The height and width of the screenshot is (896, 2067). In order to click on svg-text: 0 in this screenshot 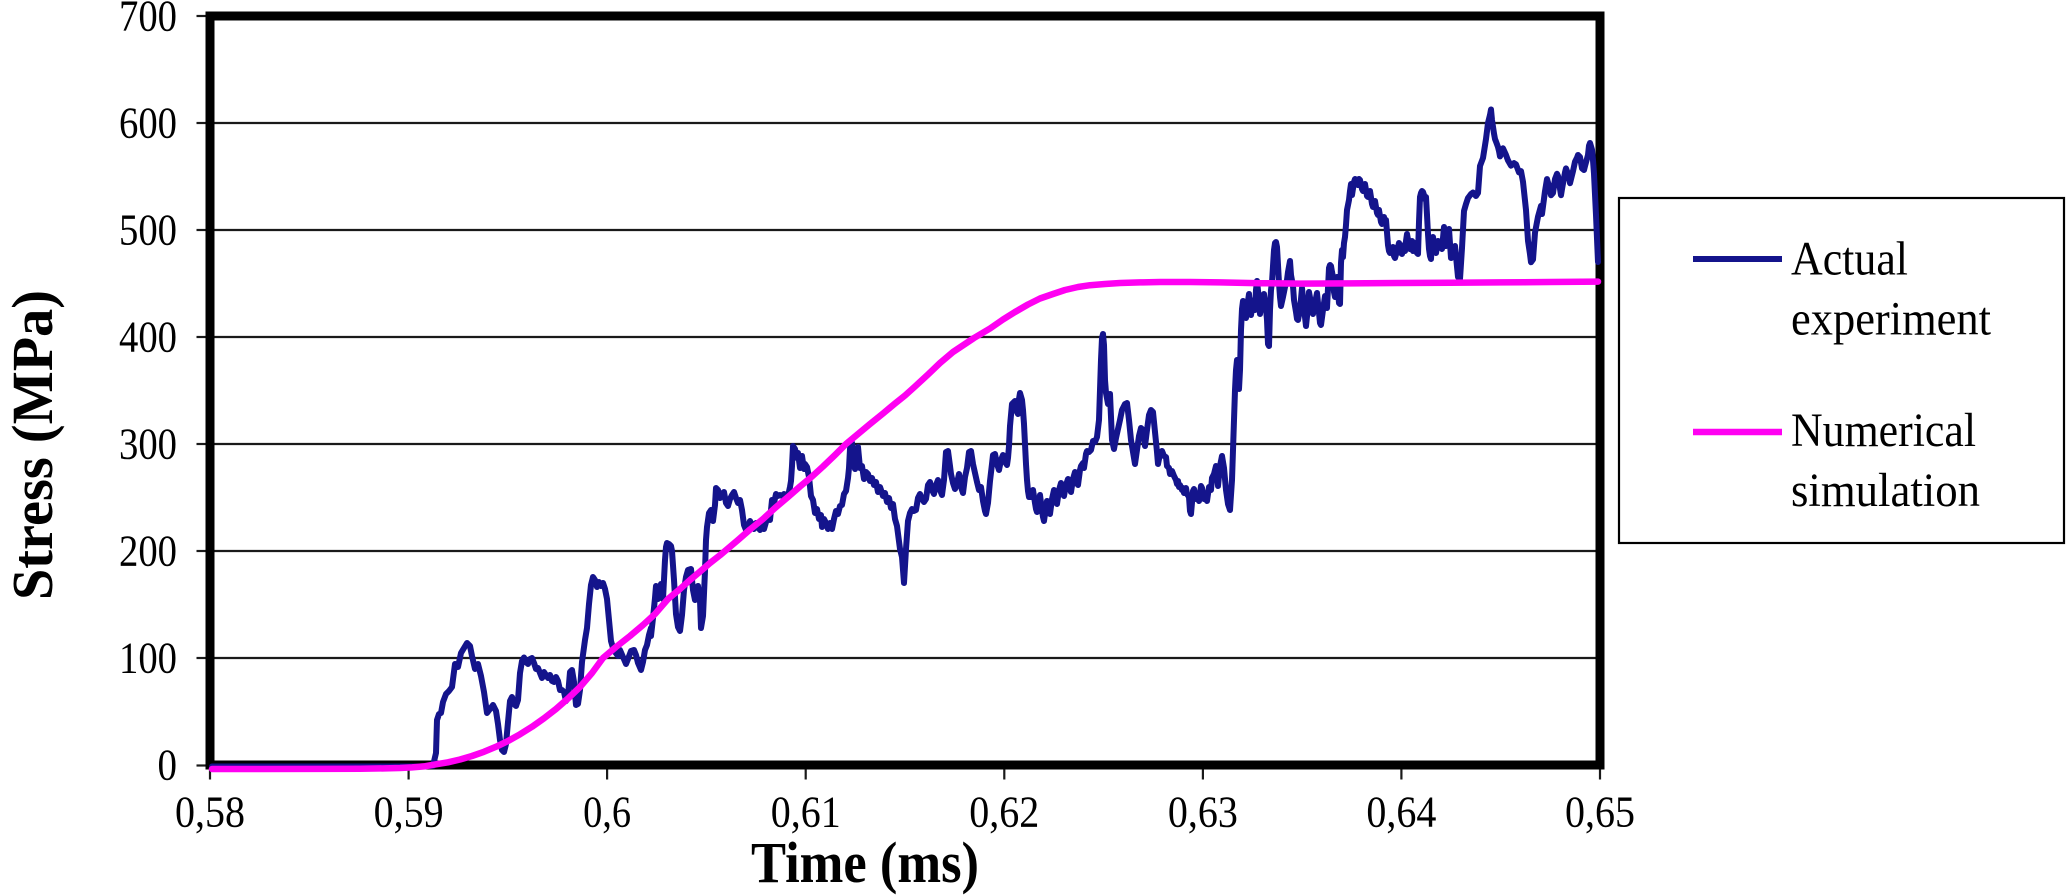, I will do `click(168, 765)`.